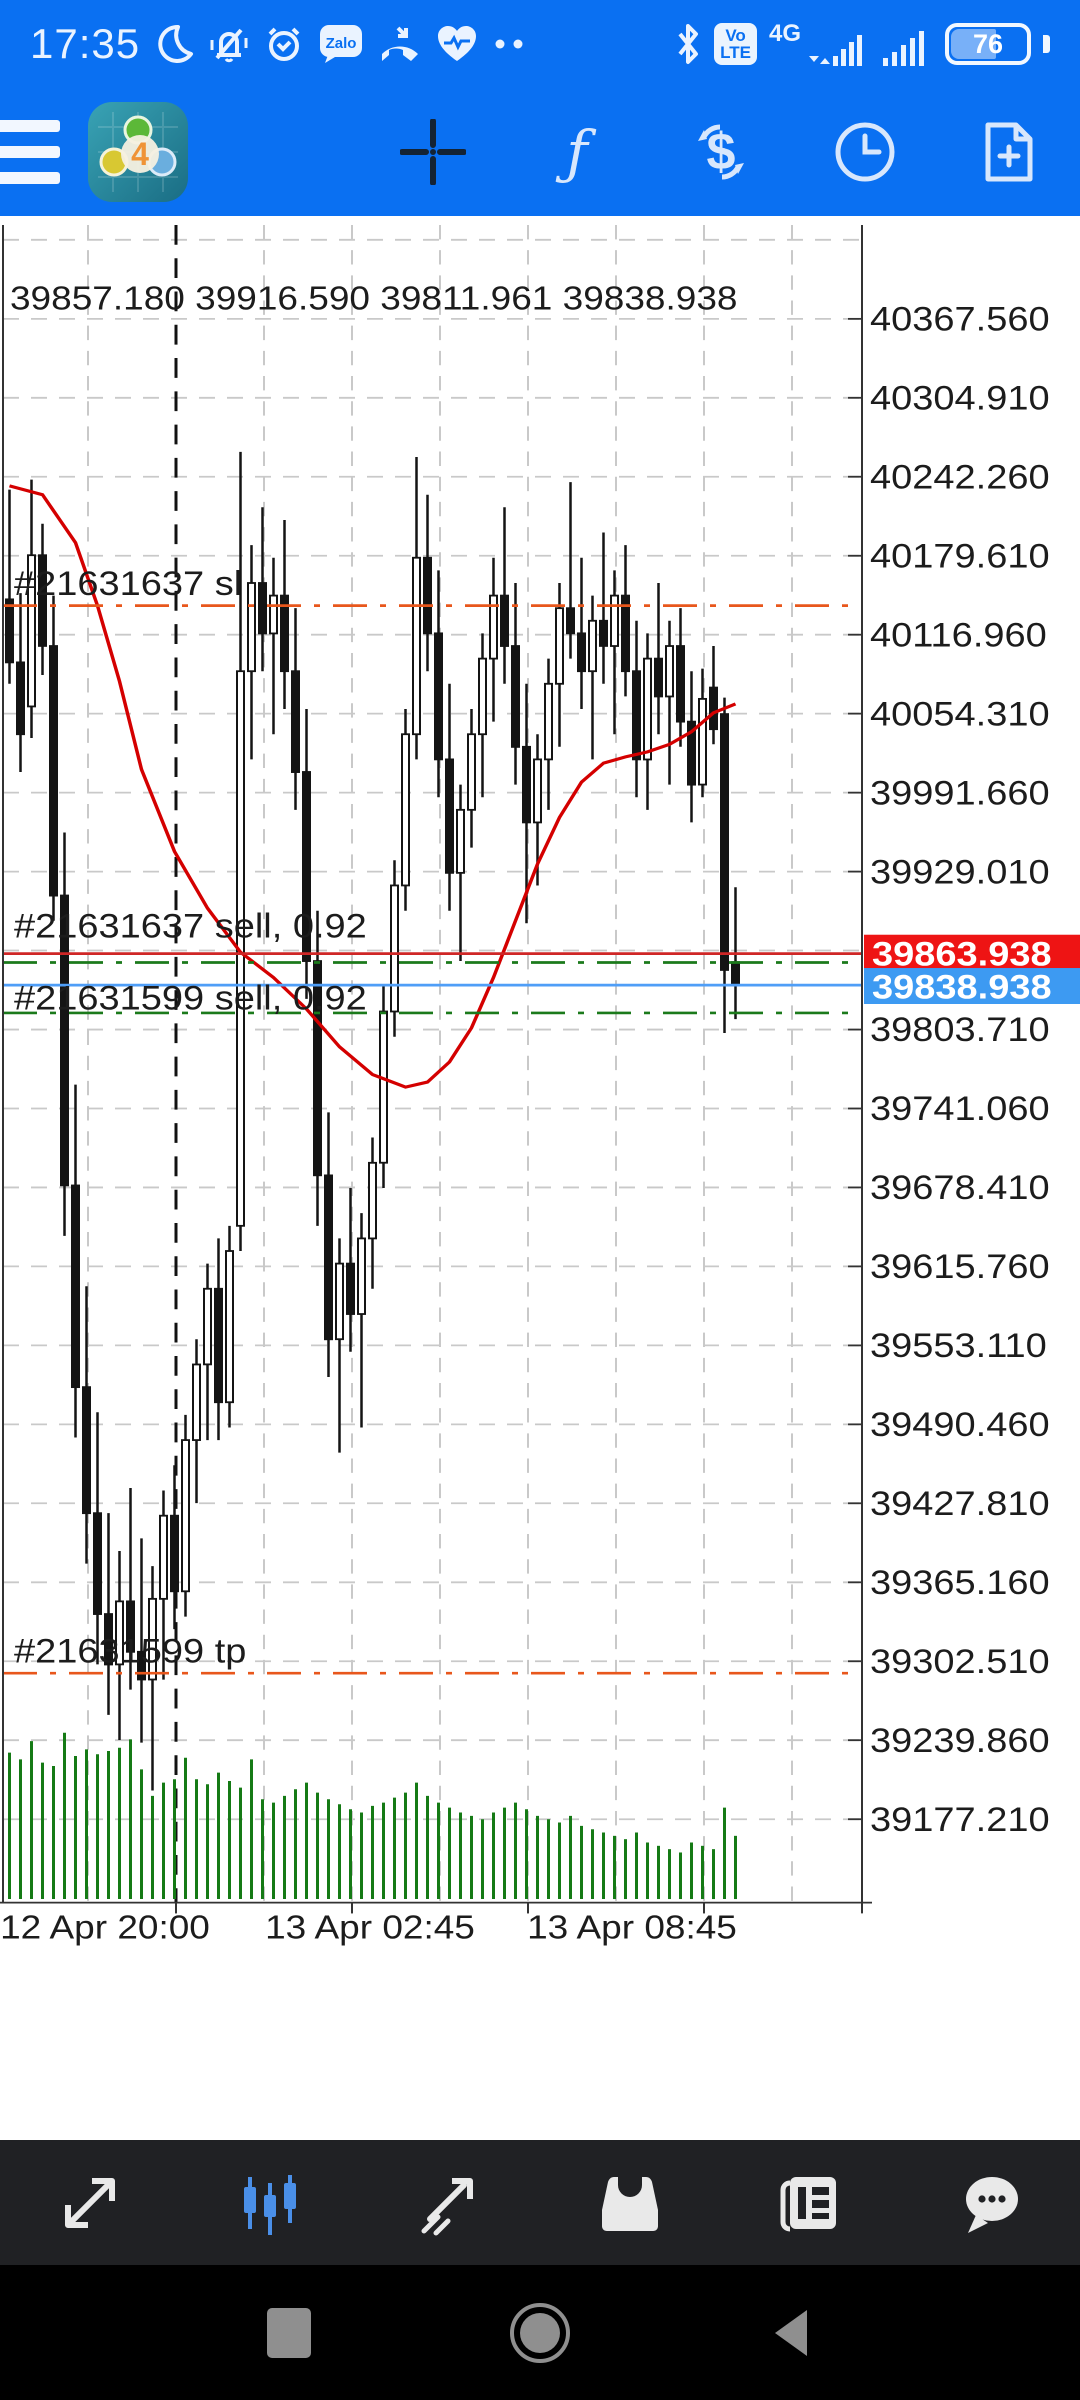 Image resolution: width=1080 pixels, height=2400 pixels. I want to click on indicators-button: ƒ, so click(577, 152).